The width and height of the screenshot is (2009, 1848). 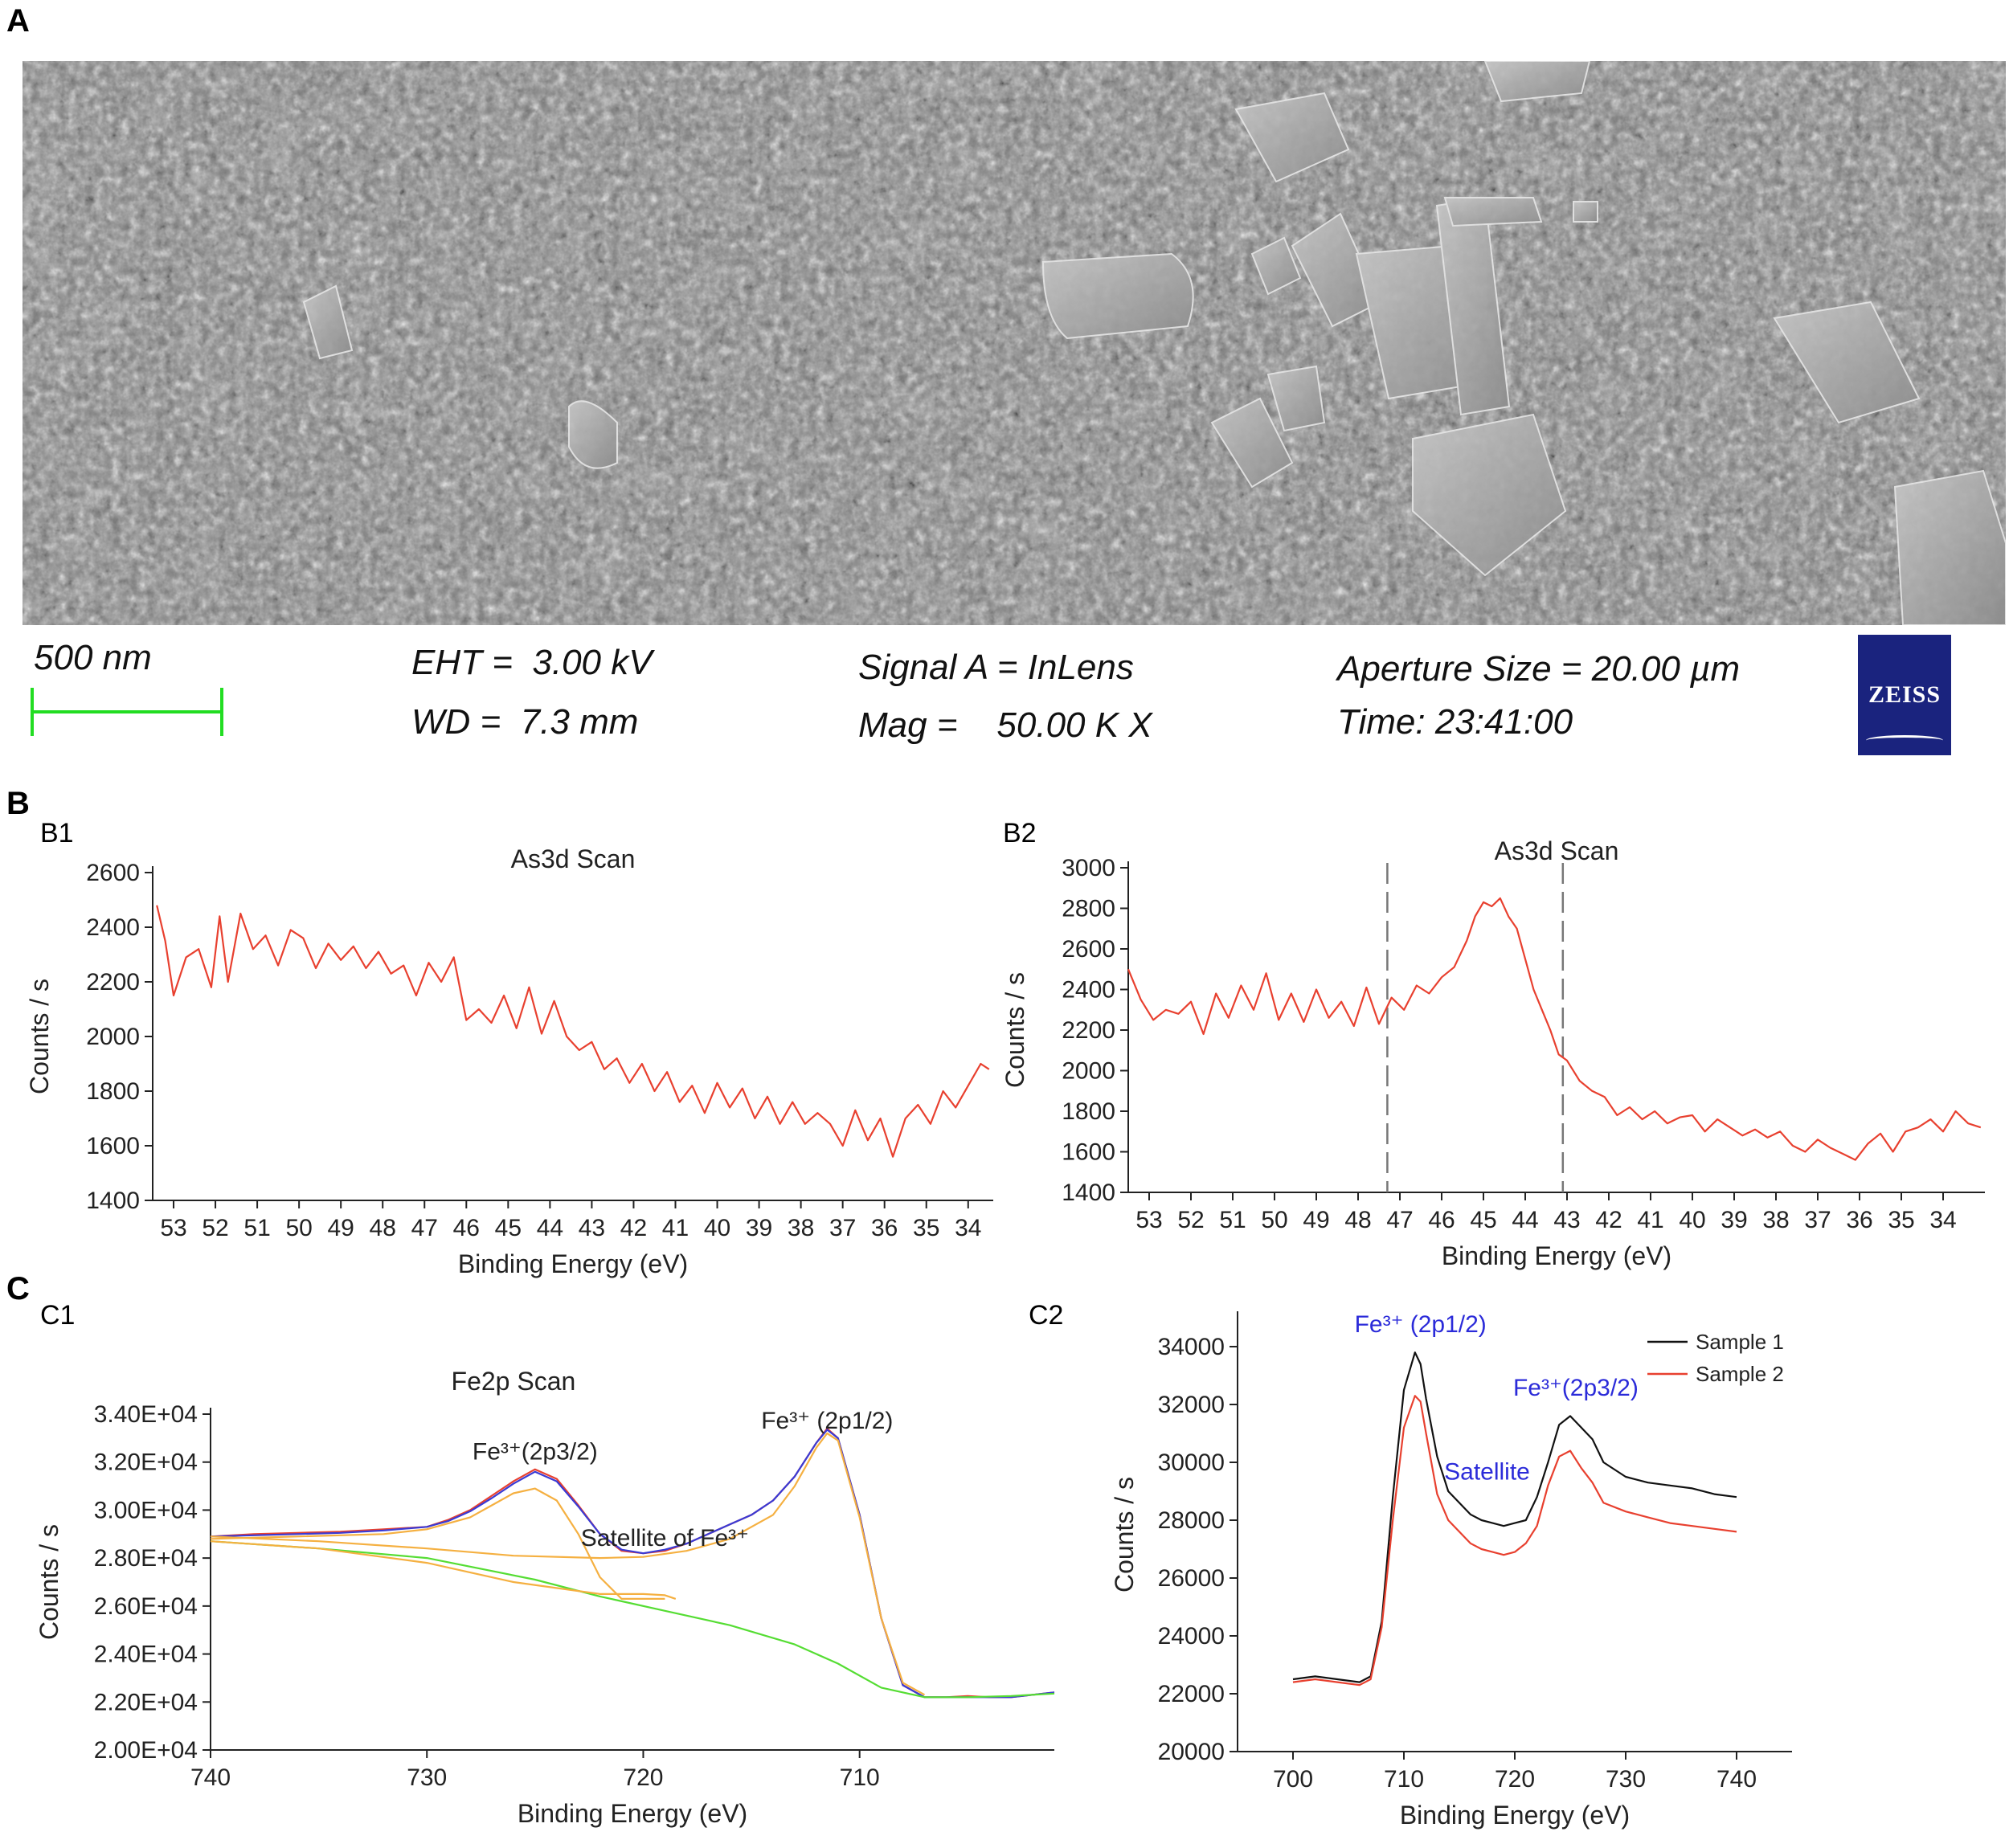 I want to click on chart-c2-y-tick-label: 24000, so click(x=1191, y=1637).